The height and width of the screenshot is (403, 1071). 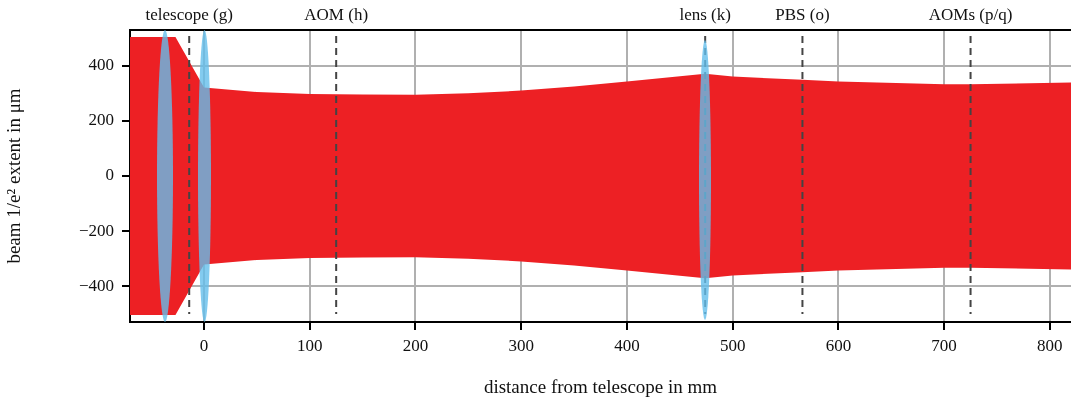 What do you see at coordinates (189, 14) in the screenshot?
I see `ref-line-label: telescope (g)` at bounding box center [189, 14].